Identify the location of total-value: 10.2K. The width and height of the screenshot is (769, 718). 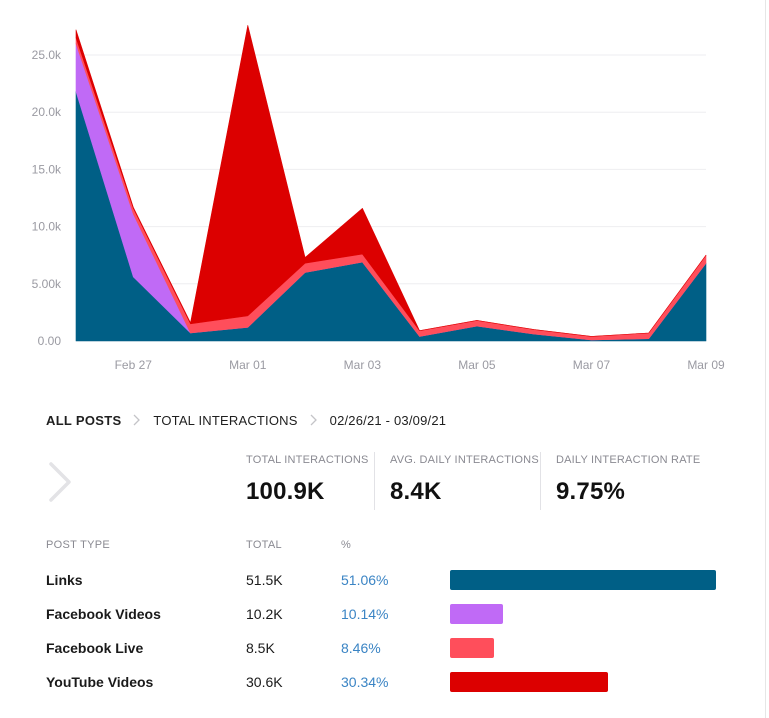
(264, 614).